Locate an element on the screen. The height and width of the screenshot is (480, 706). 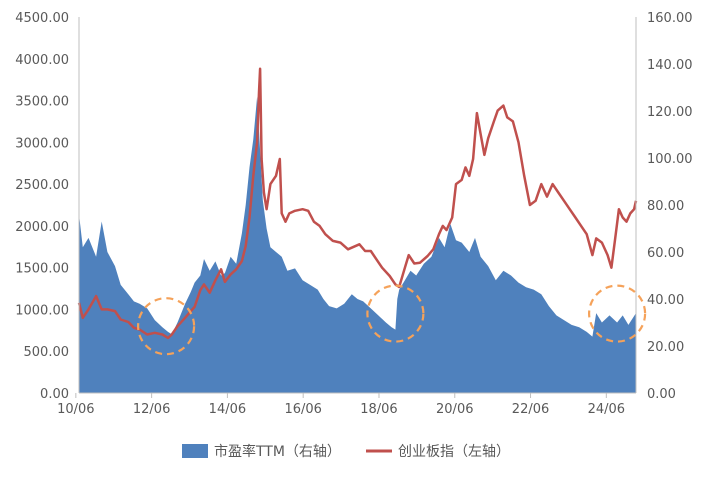
legend-label-chinext: 创业板指（左轴） is located at coordinates (454, 452).